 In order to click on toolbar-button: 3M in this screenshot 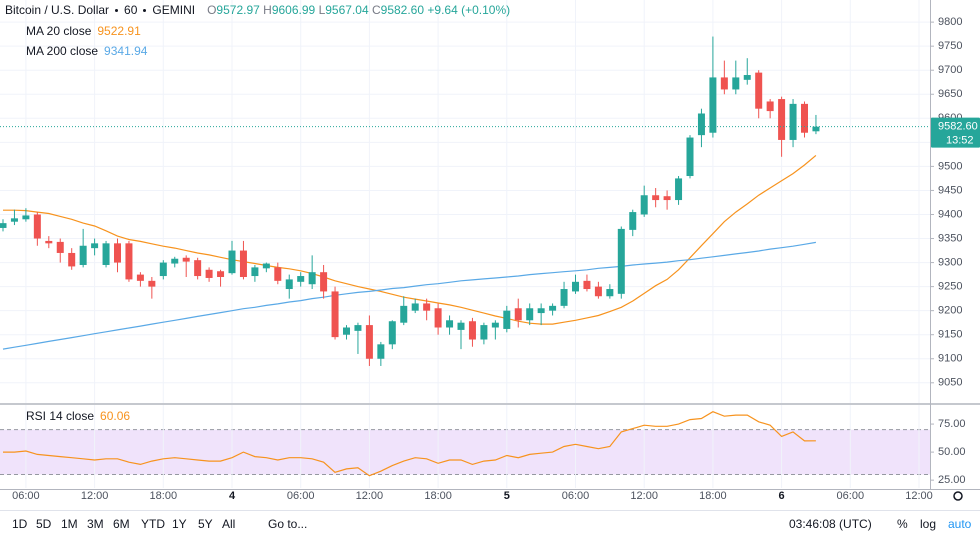, I will do `click(95, 524)`.